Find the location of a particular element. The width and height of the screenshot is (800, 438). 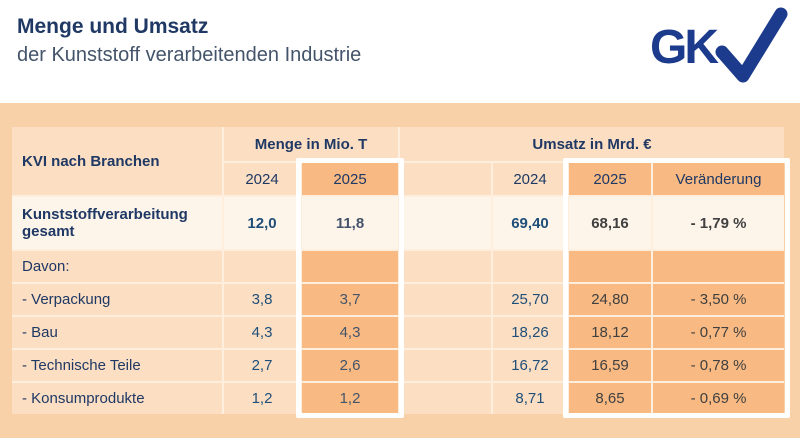

umsatz-2025-header: 2025 is located at coordinates (610, 179).